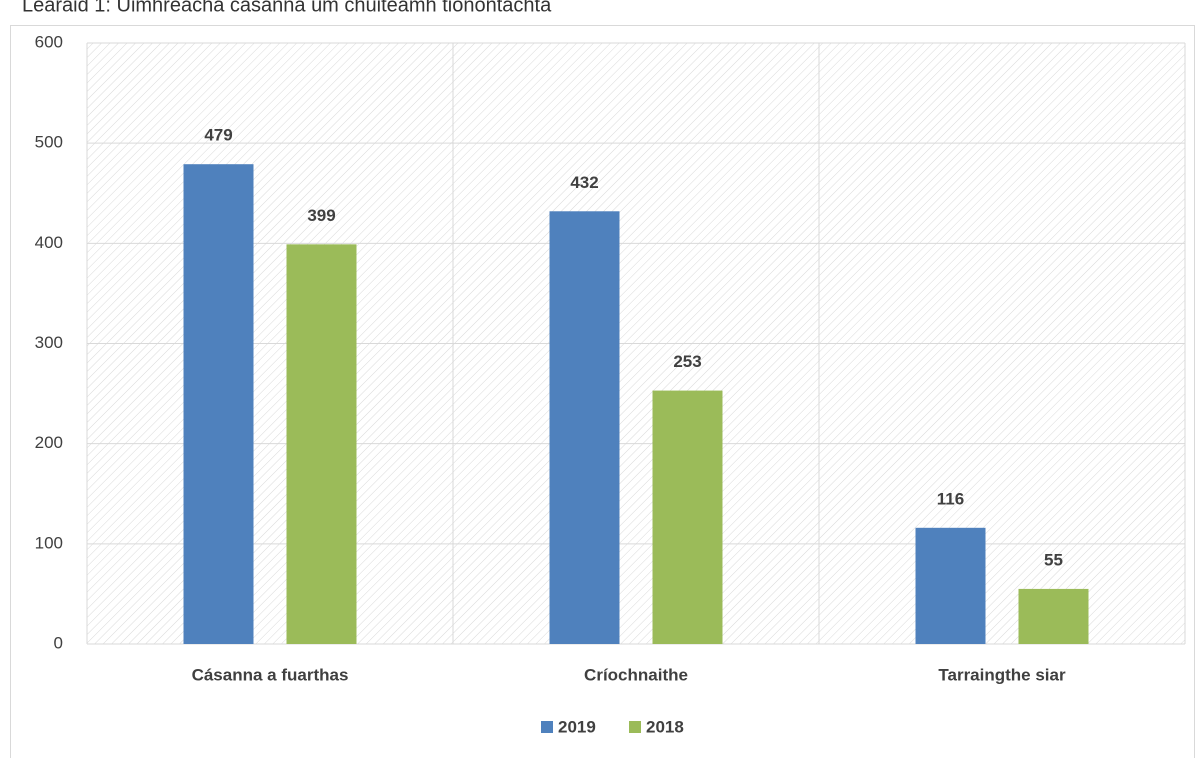 Image resolution: width=1200 pixels, height=758 pixels. What do you see at coordinates (321, 215) in the screenshot?
I see `data-label: 399` at bounding box center [321, 215].